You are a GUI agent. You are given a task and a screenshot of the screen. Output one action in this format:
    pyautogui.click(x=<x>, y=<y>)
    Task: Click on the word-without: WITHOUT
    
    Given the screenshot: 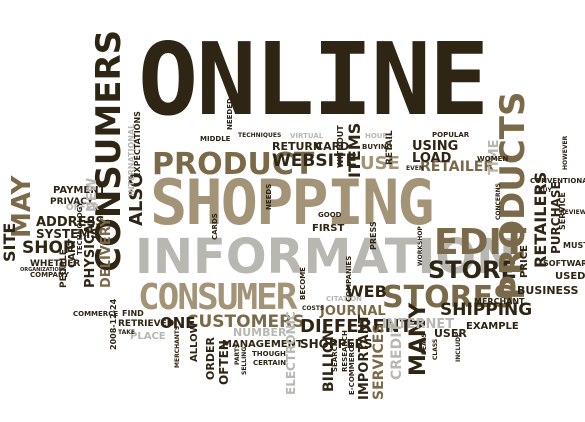 What is the action you would take?
    pyautogui.click(x=340, y=146)
    